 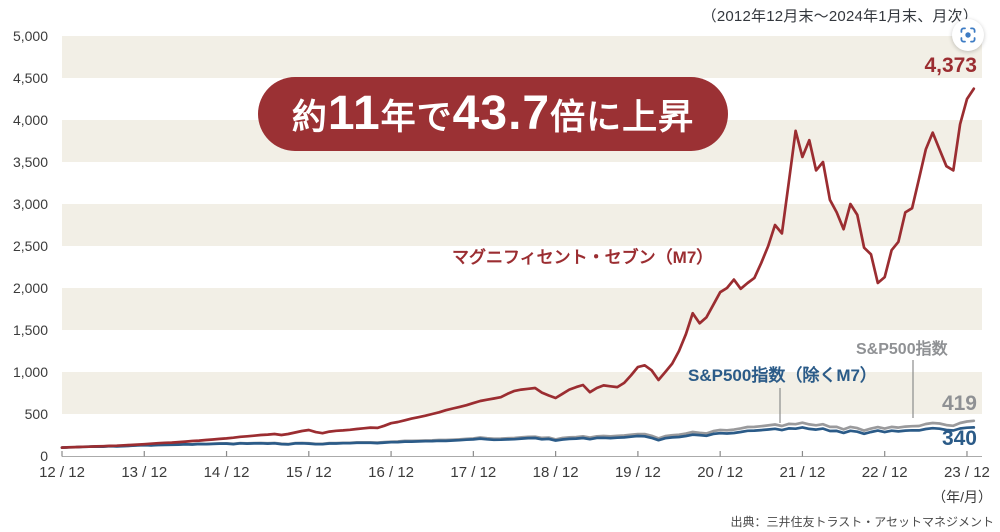 I want to click on y-axis-tick-label: 3,500, so click(x=30, y=162).